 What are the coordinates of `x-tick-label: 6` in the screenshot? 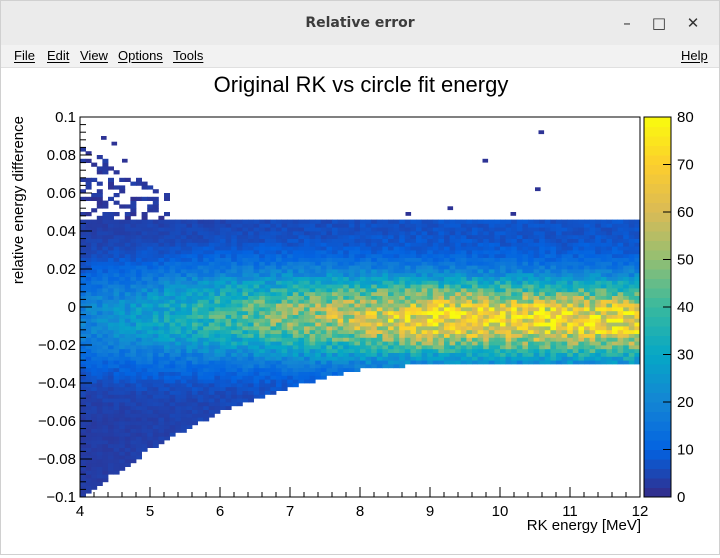 It's located at (220, 511).